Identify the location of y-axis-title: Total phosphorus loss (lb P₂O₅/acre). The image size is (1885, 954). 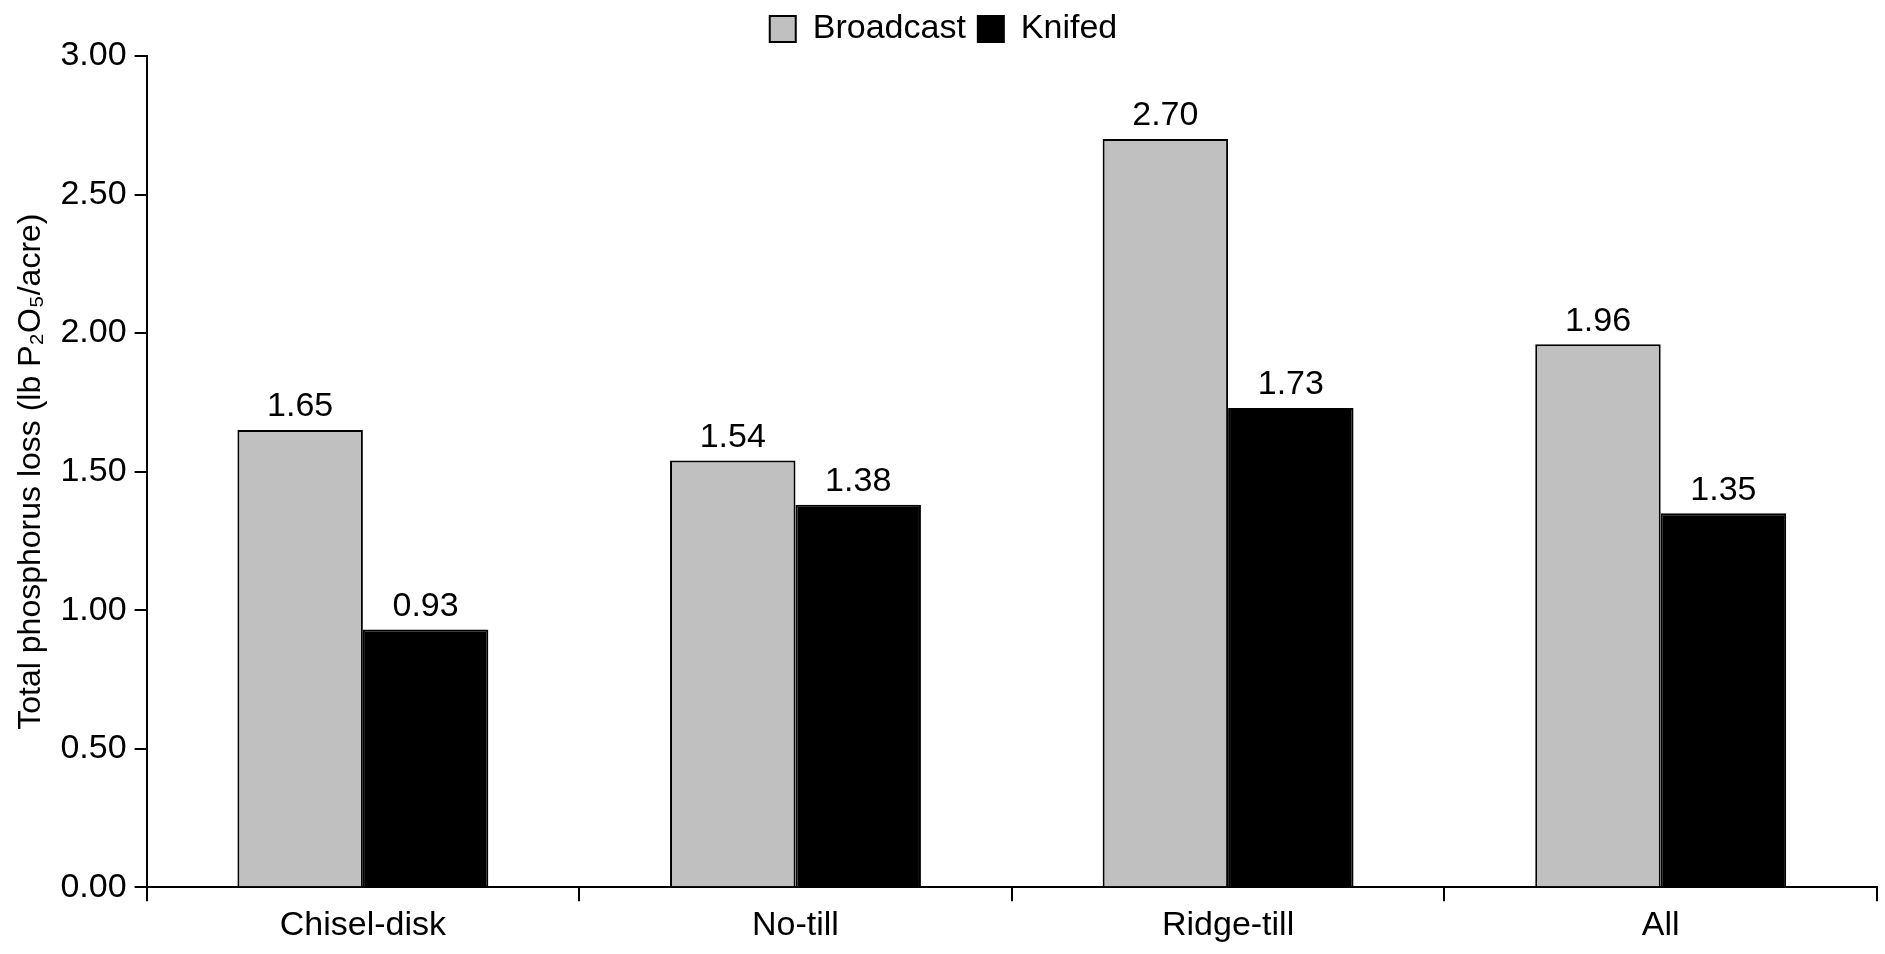
(29, 471).